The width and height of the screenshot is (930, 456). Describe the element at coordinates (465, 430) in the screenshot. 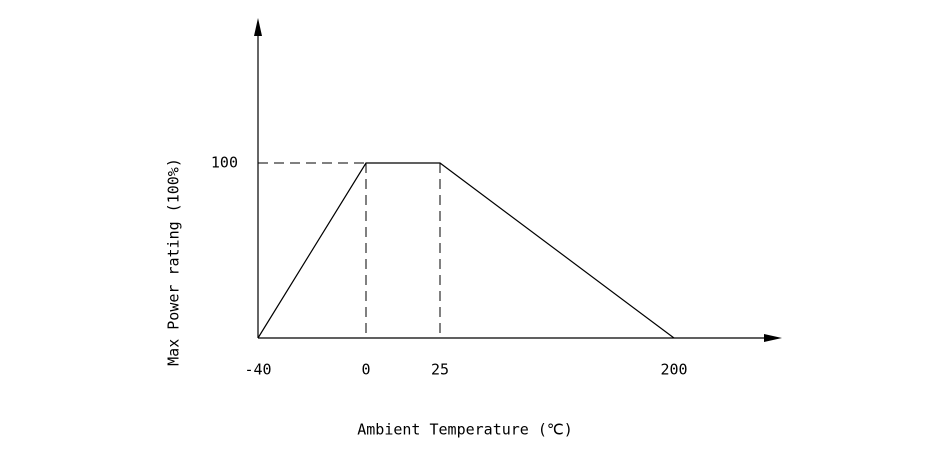

I see `x-axis-label: Ambient Temperature (℃)` at that location.